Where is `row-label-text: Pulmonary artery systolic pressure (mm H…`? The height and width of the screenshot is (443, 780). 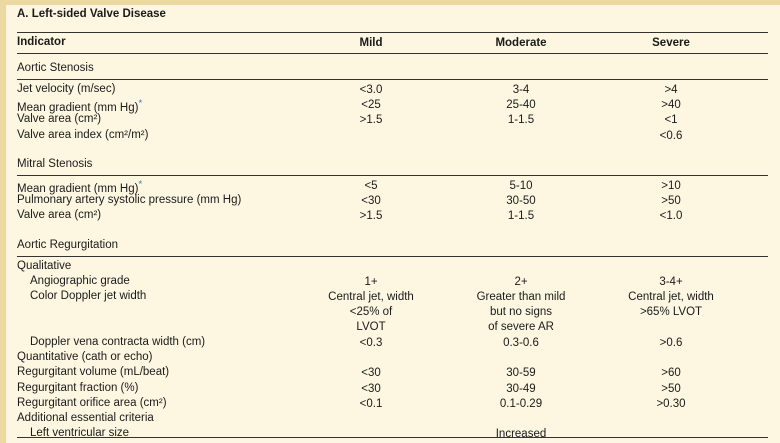
row-label-text: Pulmonary artery systolic pressure (mm H… is located at coordinates (129, 200).